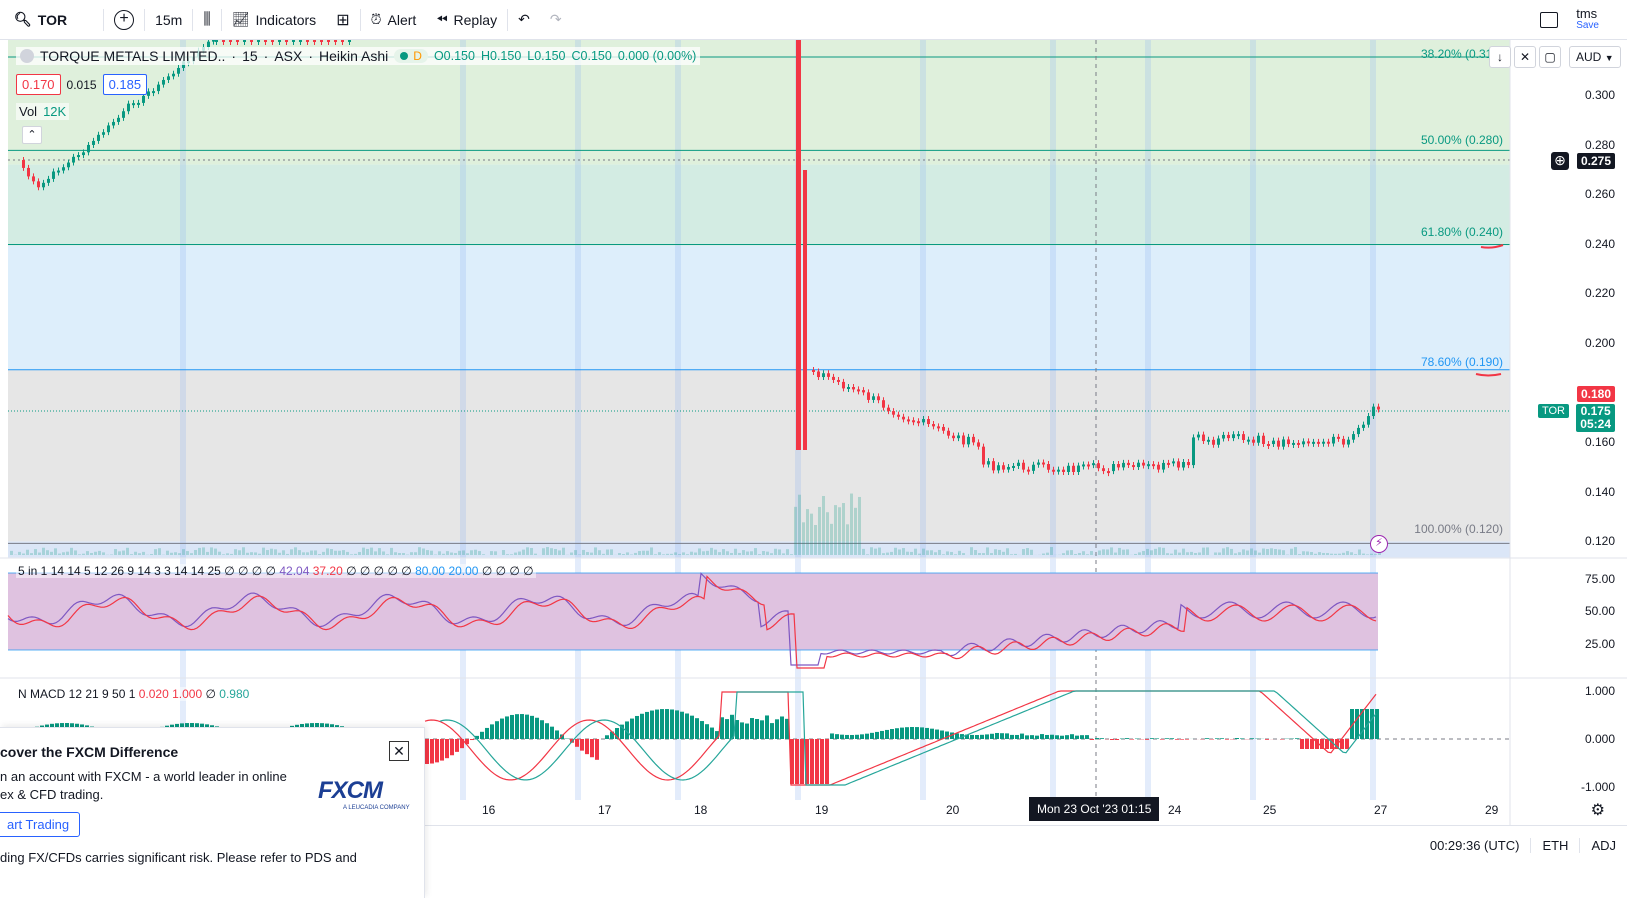  What do you see at coordinates (274, 19) in the screenshot?
I see `indicators-button: 📈︎ Indicators` at bounding box center [274, 19].